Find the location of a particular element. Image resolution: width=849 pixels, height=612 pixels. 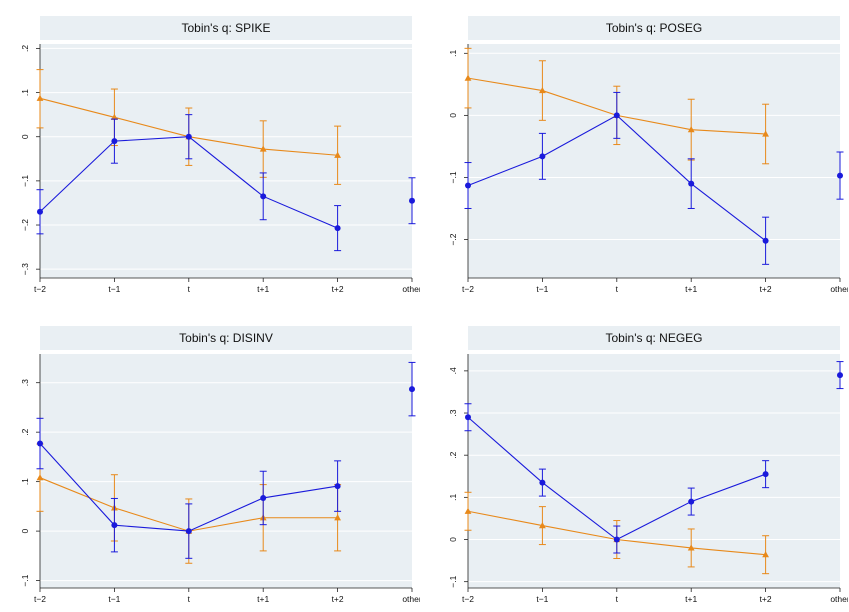

chart-title: Tobin's q: NEGEG is located at coordinates (654, 338).